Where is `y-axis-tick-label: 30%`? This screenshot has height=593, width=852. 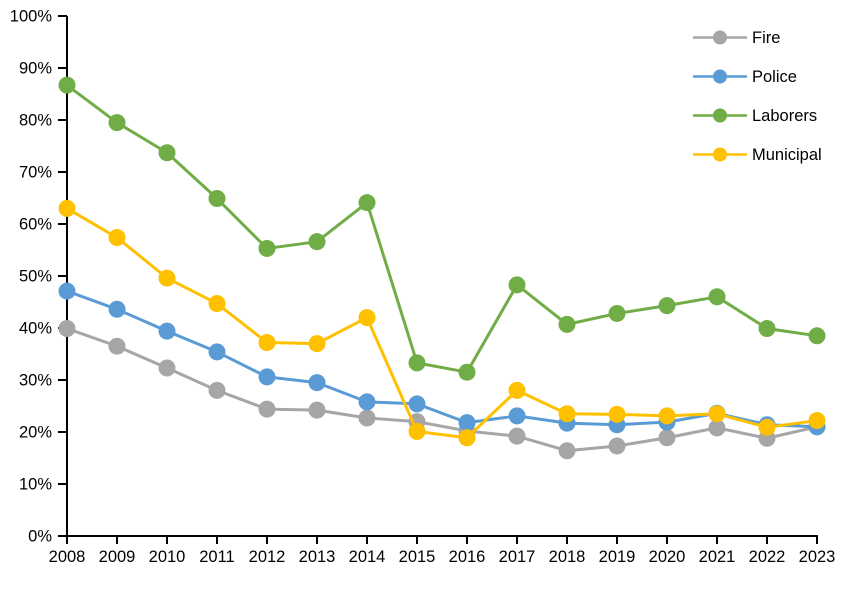
y-axis-tick-label: 30% is located at coordinates (35, 381).